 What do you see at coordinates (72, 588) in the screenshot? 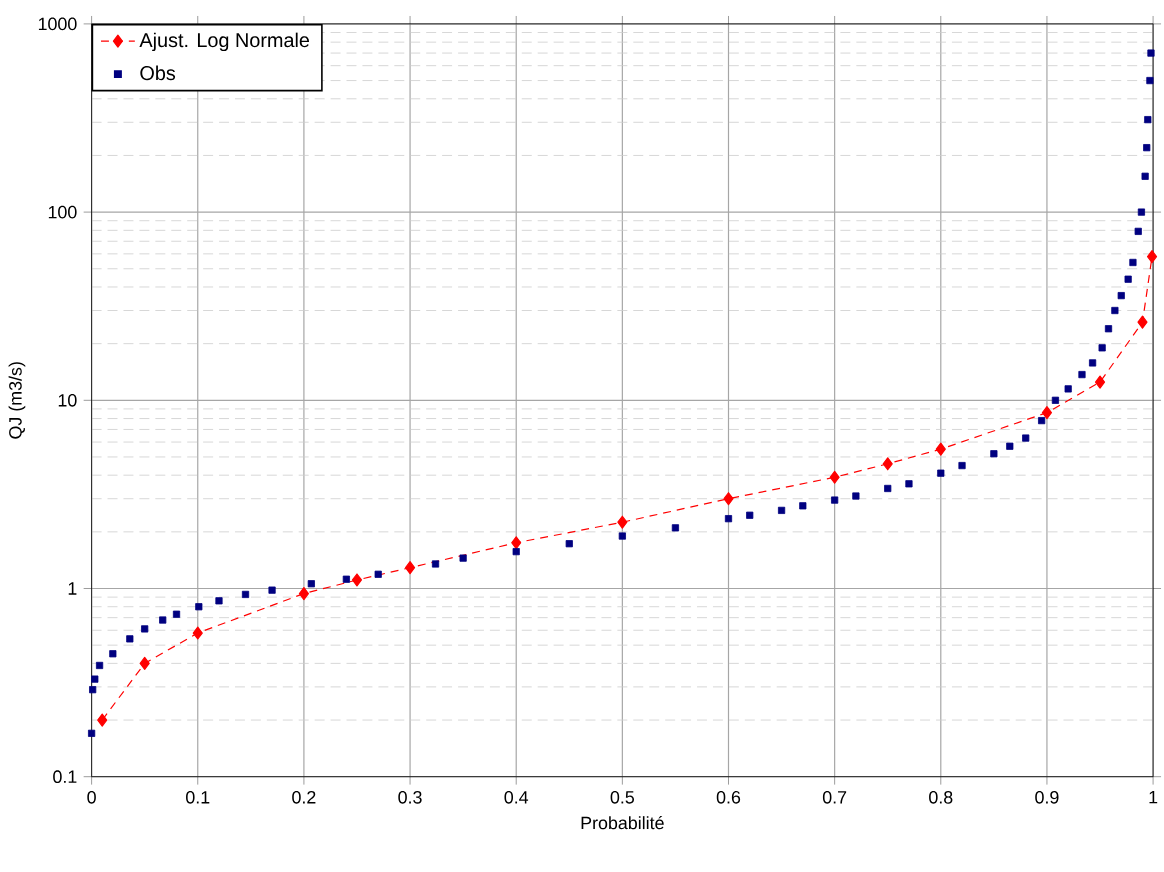
I see `y-tick-label: 1` at bounding box center [72, 588].